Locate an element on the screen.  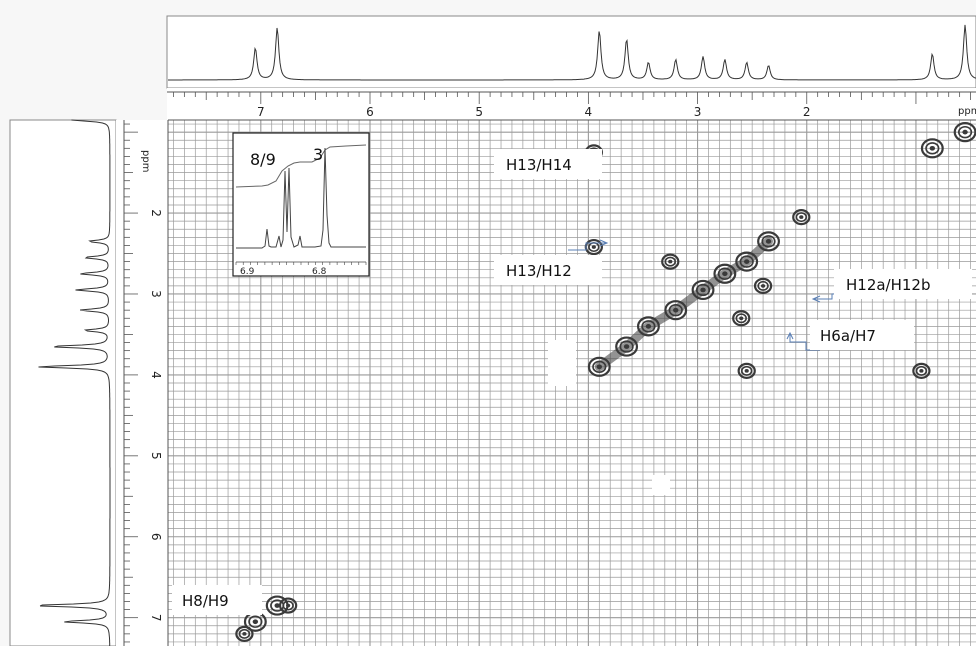
left-projection-panel is located at coordinates (63, 382).